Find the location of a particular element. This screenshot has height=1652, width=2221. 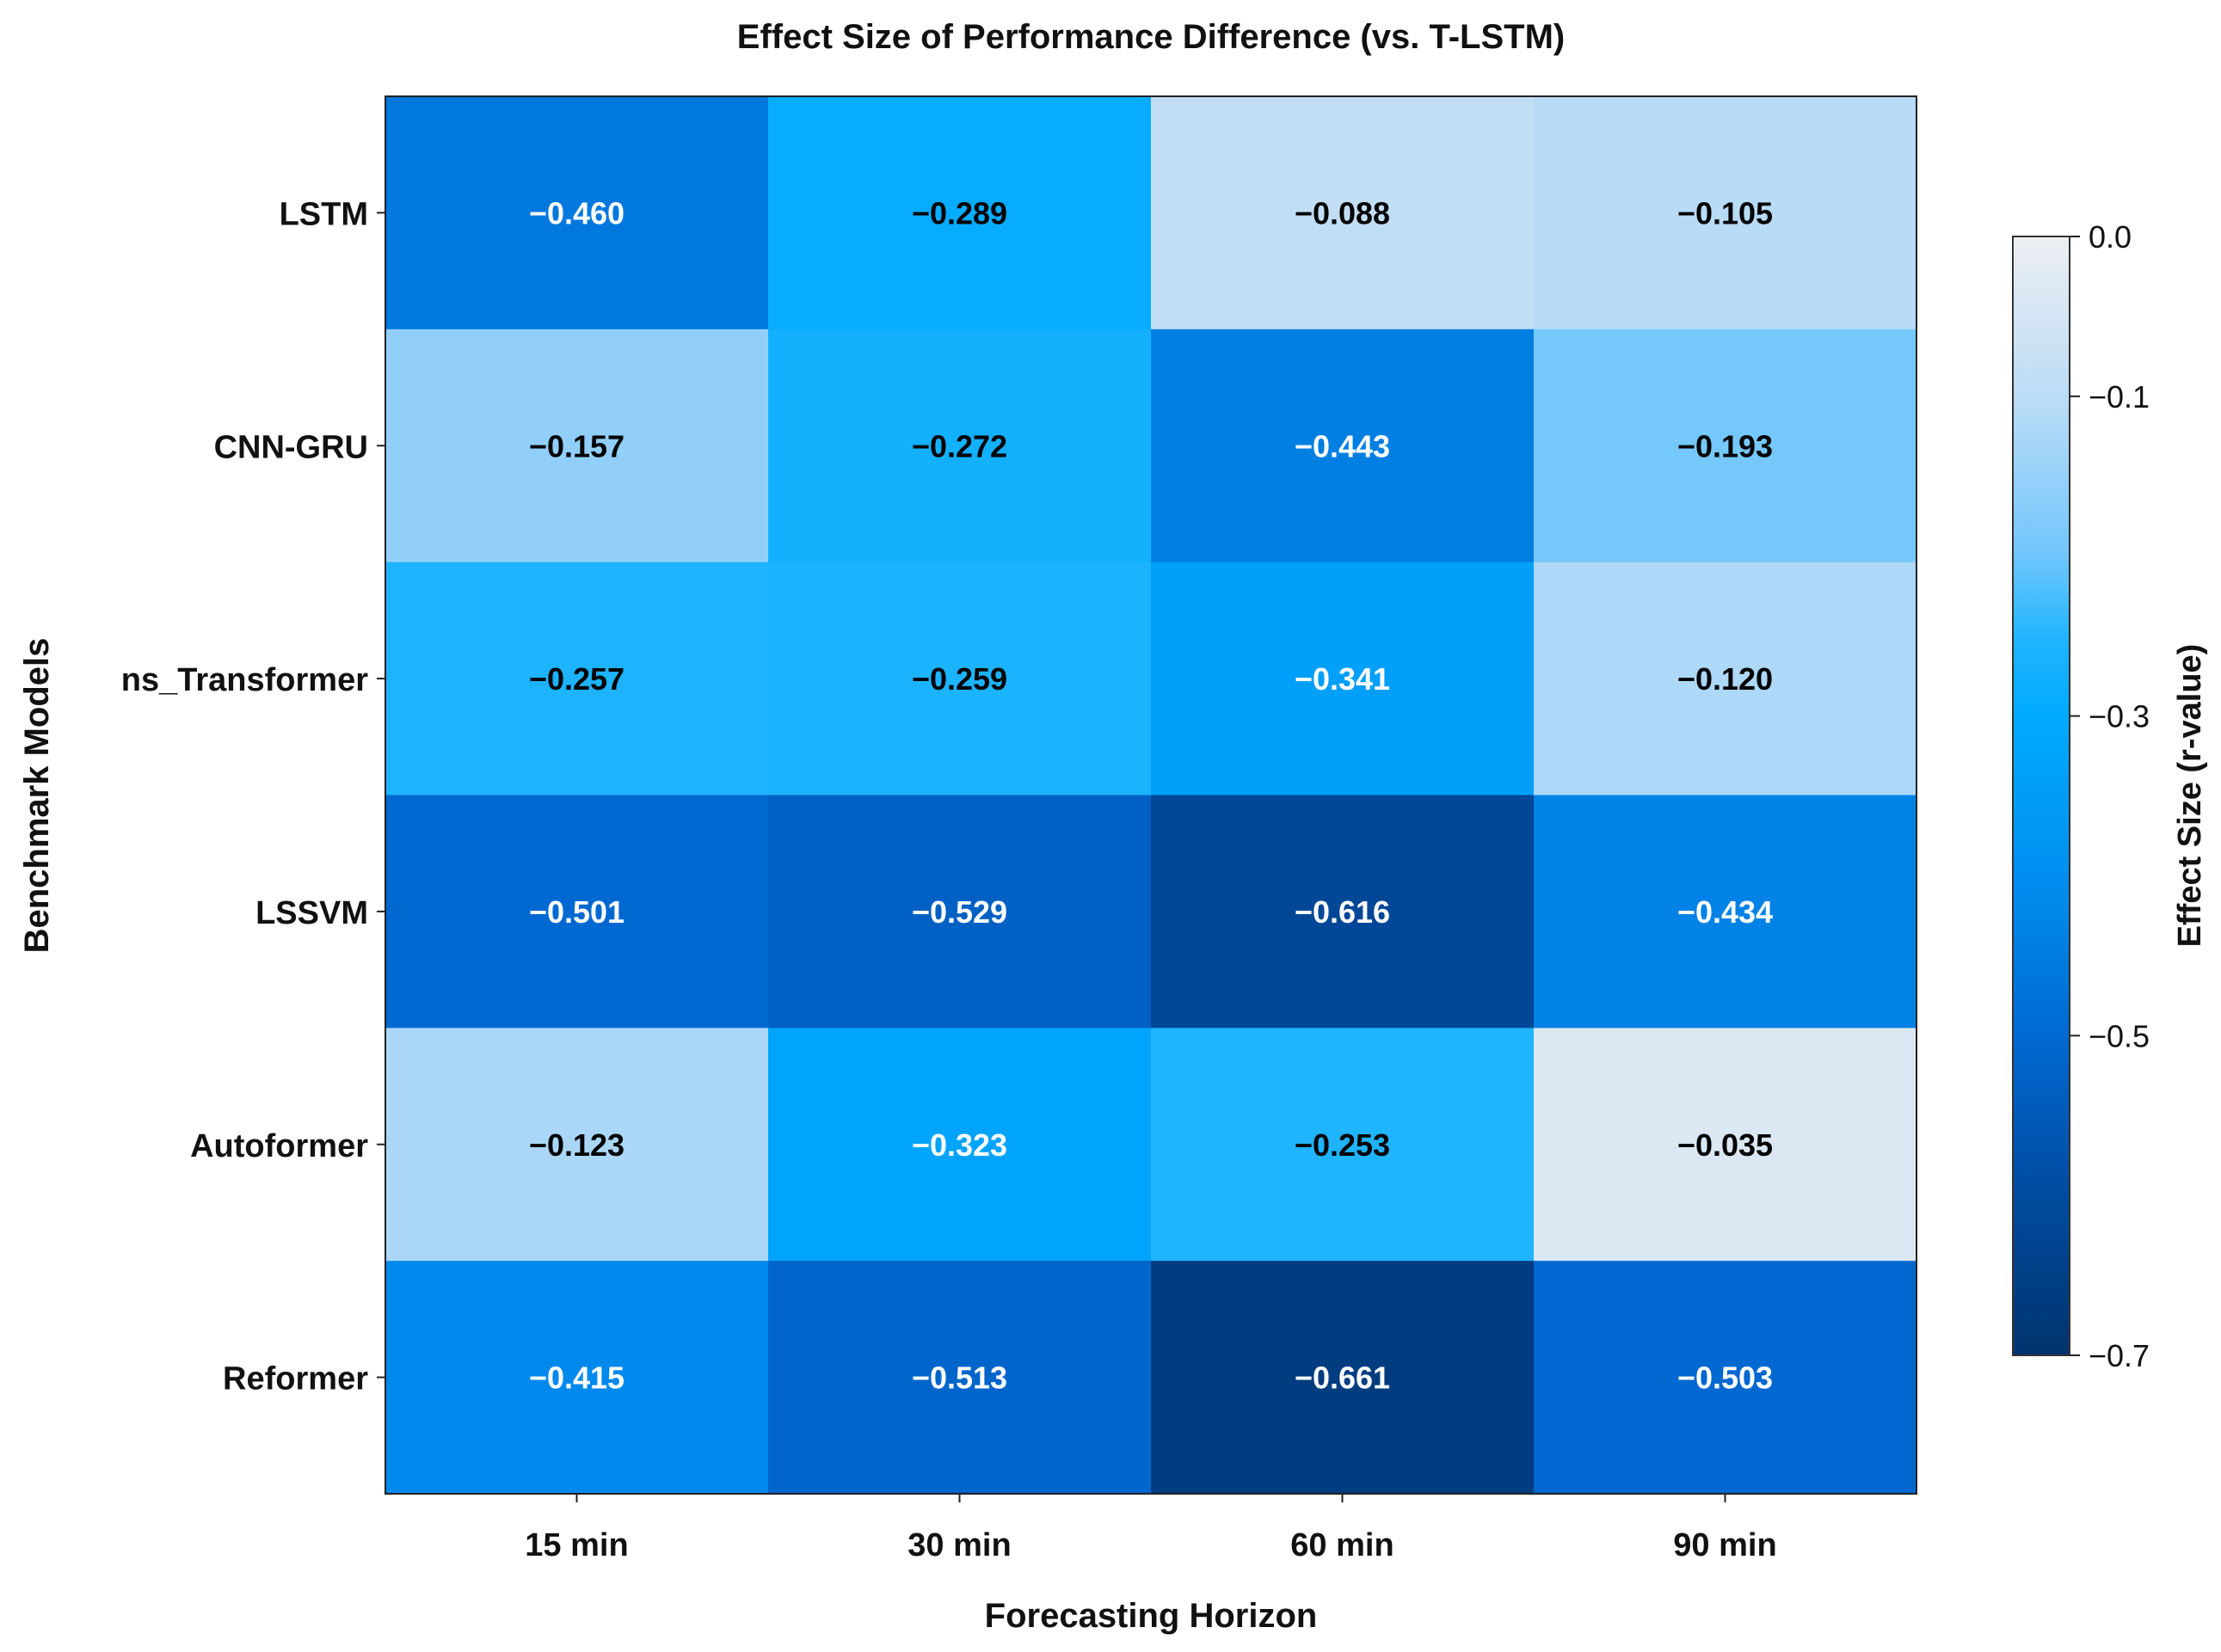

cell-value-label: −0.157 is located at coordinates (576, 446).